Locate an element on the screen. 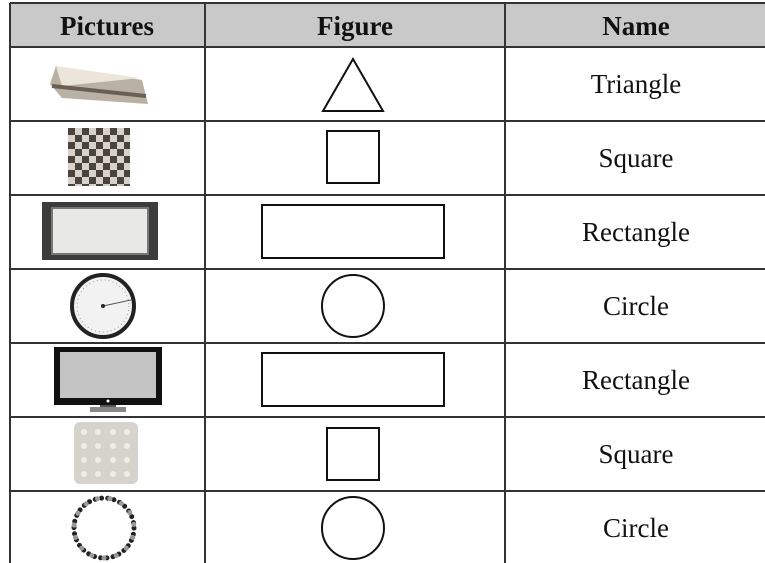 Image resolution: width=765 pixels, height=563 pixels. header-cell: Name is located at coordinates (635, 26).